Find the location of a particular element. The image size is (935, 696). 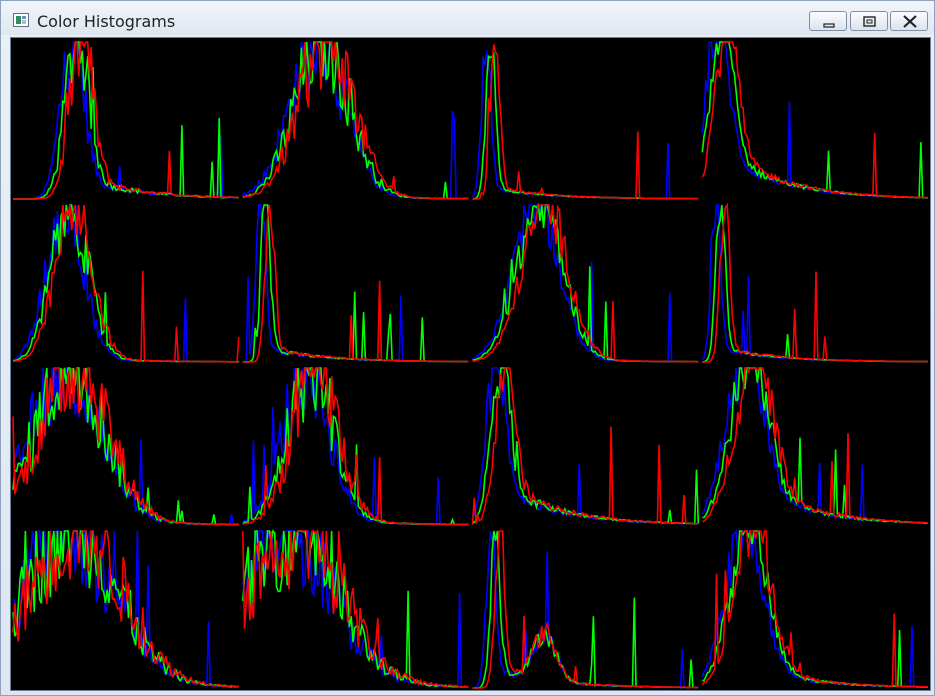

minimize-button is located at coordinates (828, 21).